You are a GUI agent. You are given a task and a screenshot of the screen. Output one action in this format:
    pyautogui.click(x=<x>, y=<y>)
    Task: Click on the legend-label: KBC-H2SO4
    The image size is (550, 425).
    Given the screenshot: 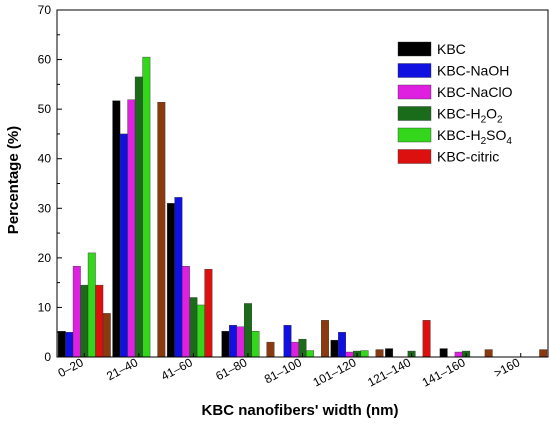 What is the action you would take?
    pyautogui.click(x=474, y=137)
    